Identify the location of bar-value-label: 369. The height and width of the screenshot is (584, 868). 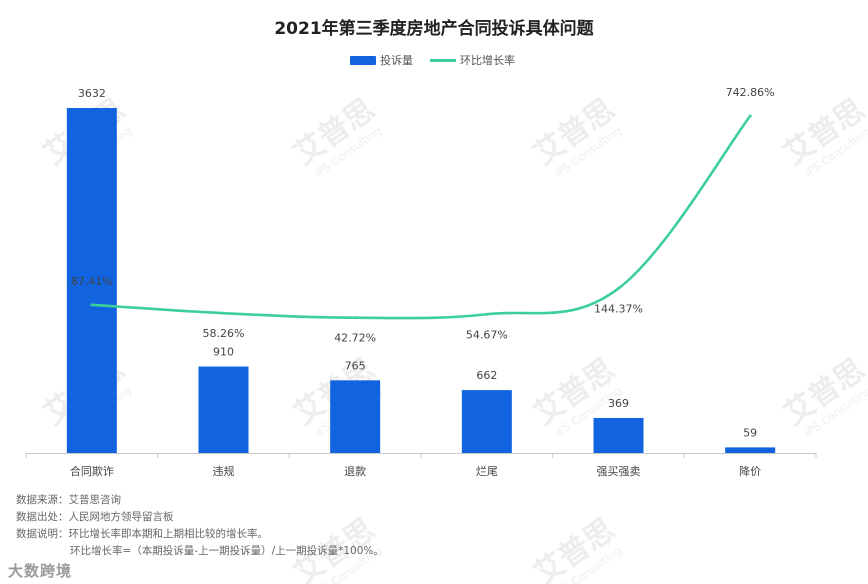
(618, 403).